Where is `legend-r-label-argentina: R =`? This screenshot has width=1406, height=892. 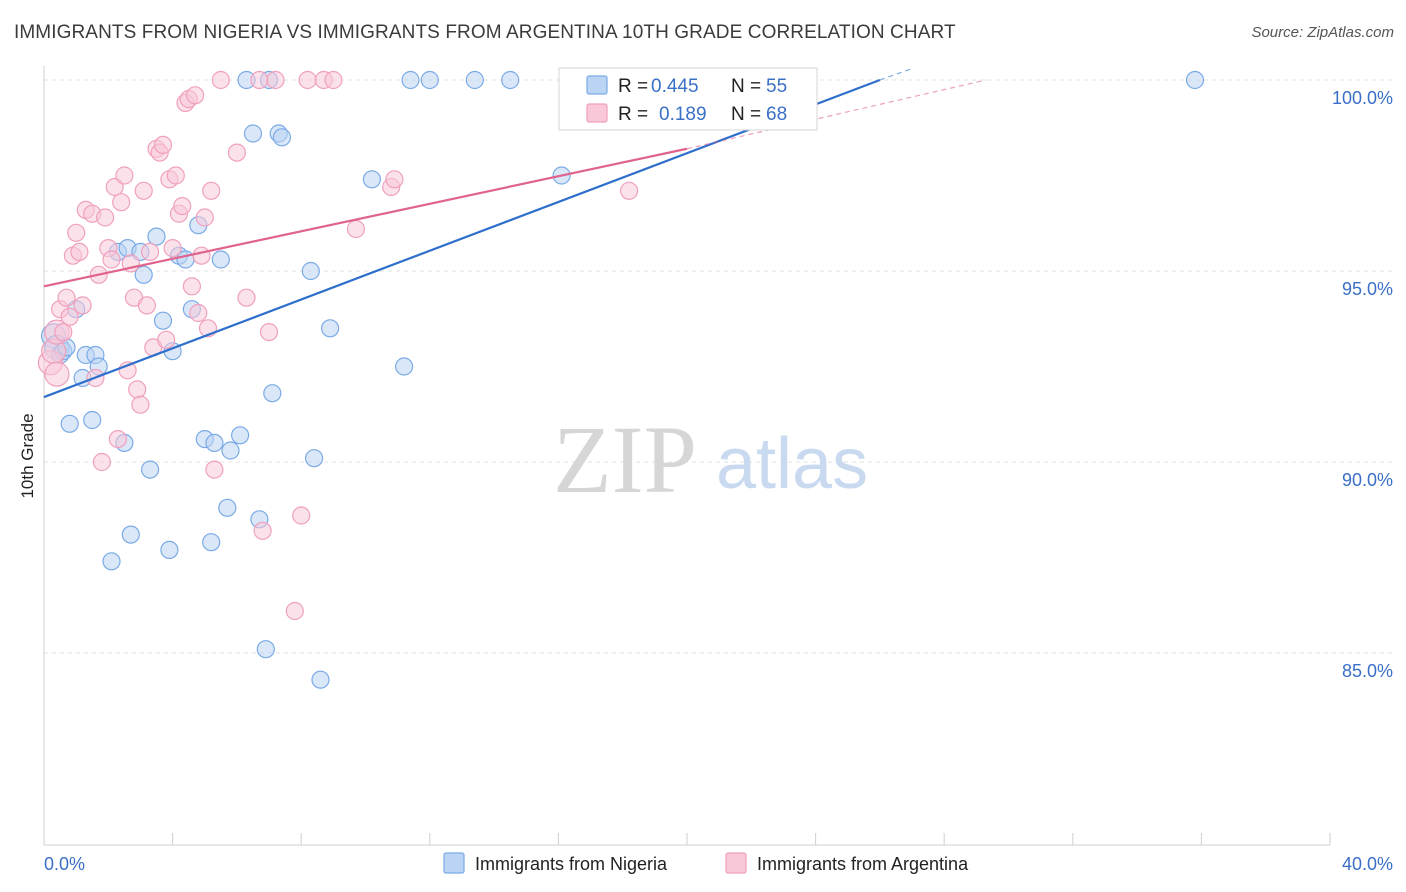 legend-r-label-argentina: R = is located at coordinates (633, 114).